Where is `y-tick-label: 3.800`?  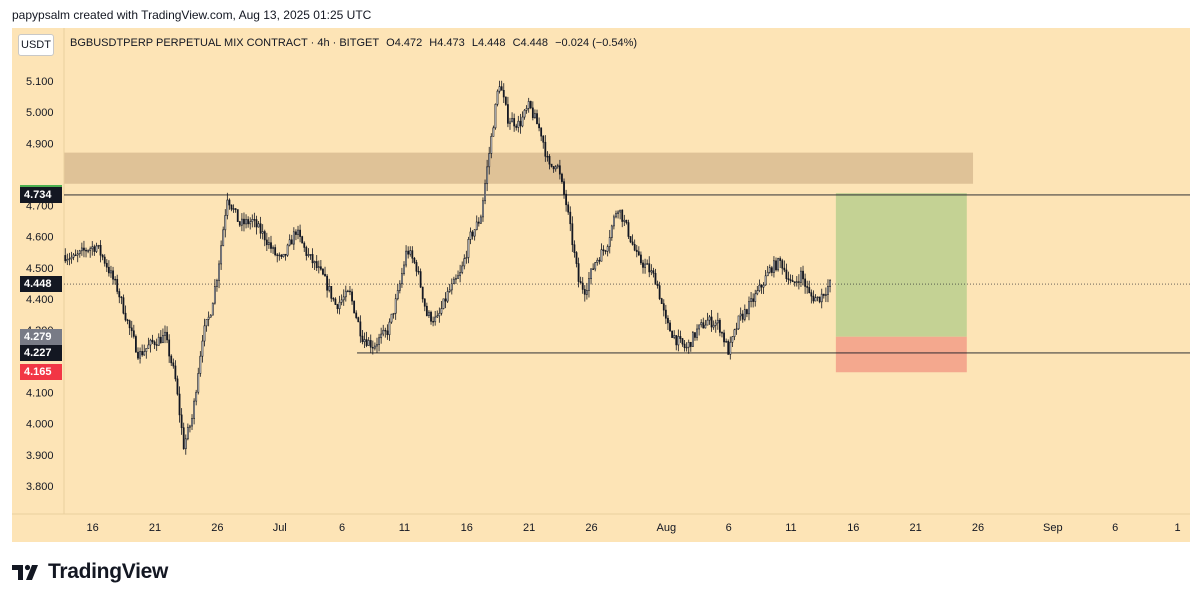 y-tick-label: 3.800 is located at coordinates (40, 487).